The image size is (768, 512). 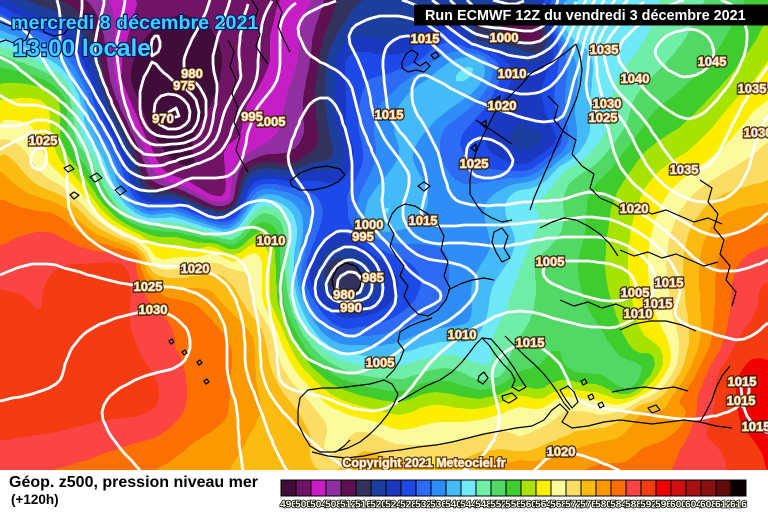 I want to click on svg-text: 516, so click(x=363, y=505).